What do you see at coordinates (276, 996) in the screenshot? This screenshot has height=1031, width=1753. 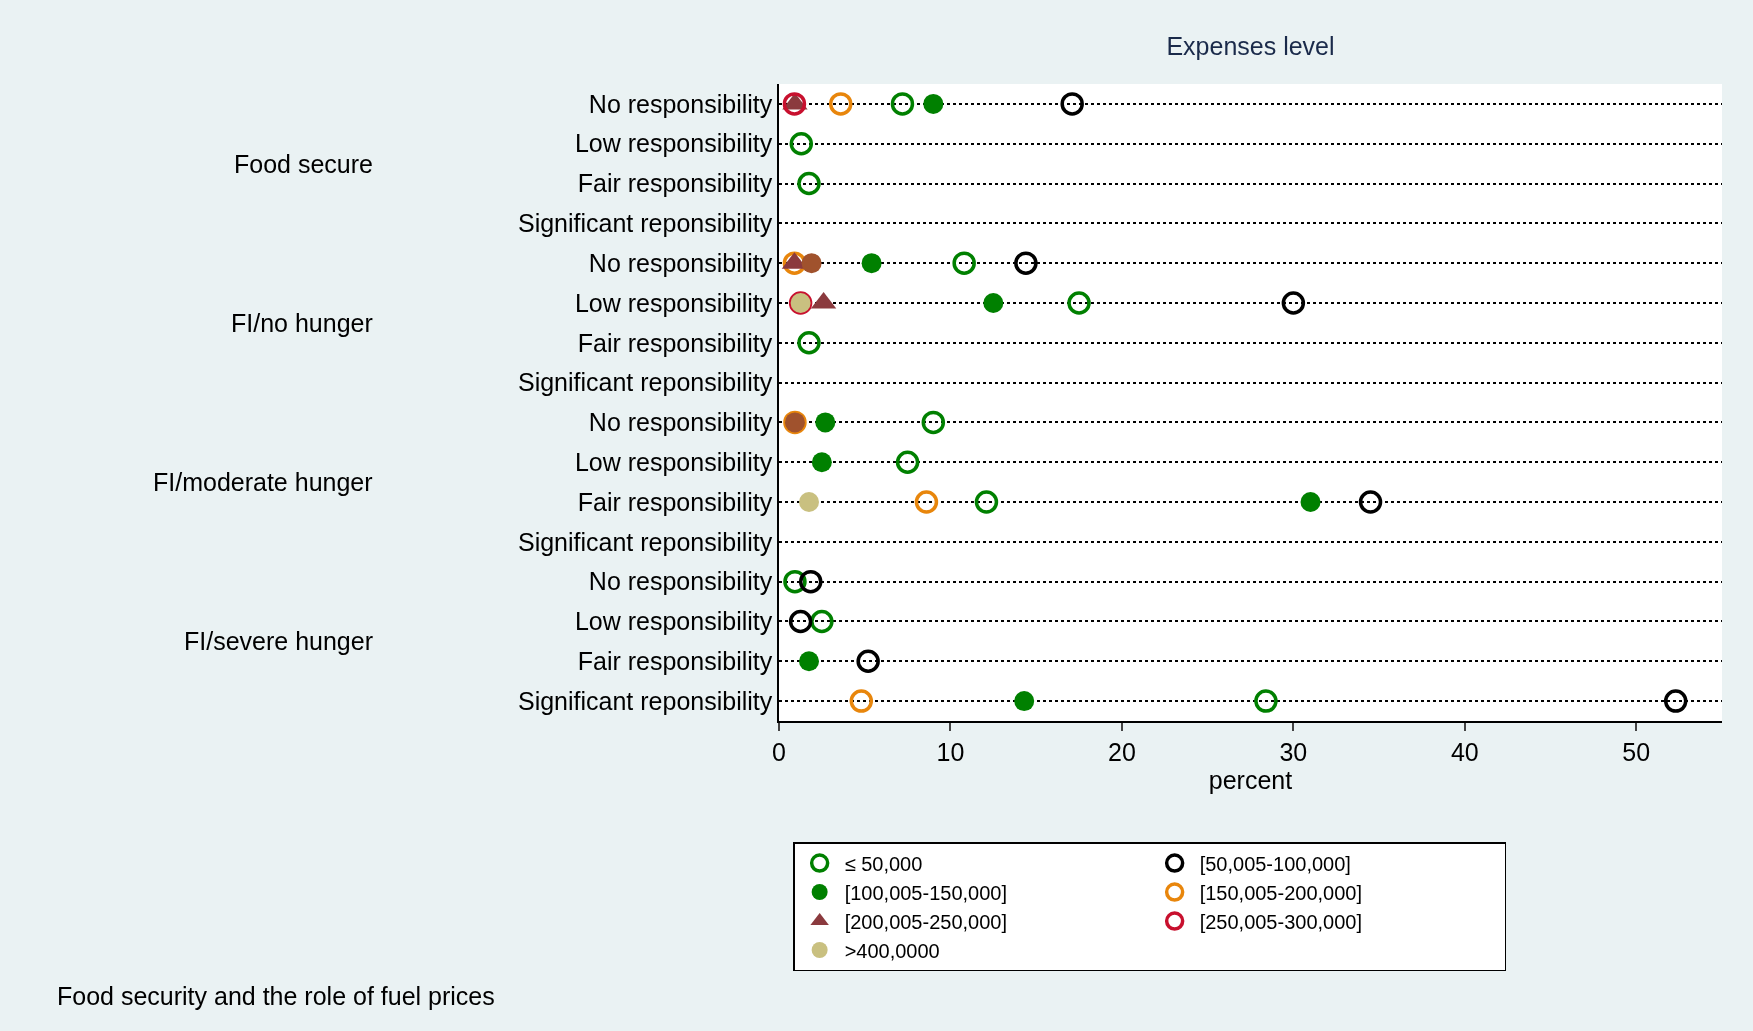 I see `text: Food security and the role of fuel prices` at bounding box center [276, 996].